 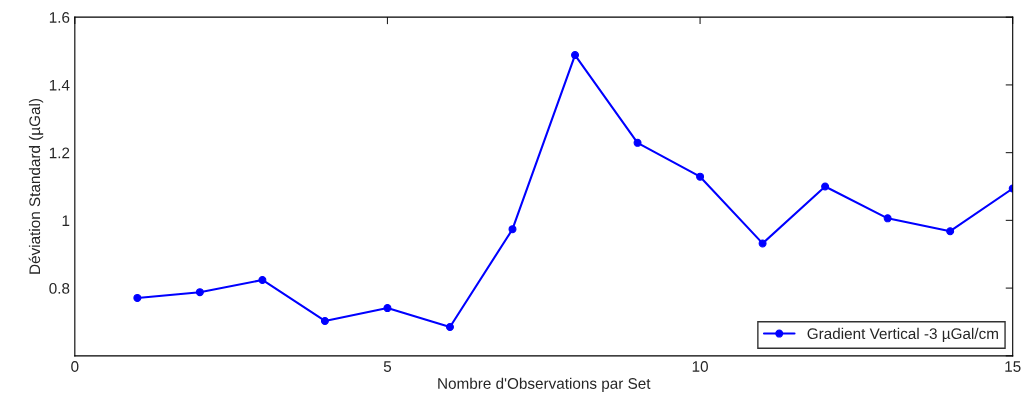 I want to click on y-tick-label: 1.6, so click(x=59, y=17).